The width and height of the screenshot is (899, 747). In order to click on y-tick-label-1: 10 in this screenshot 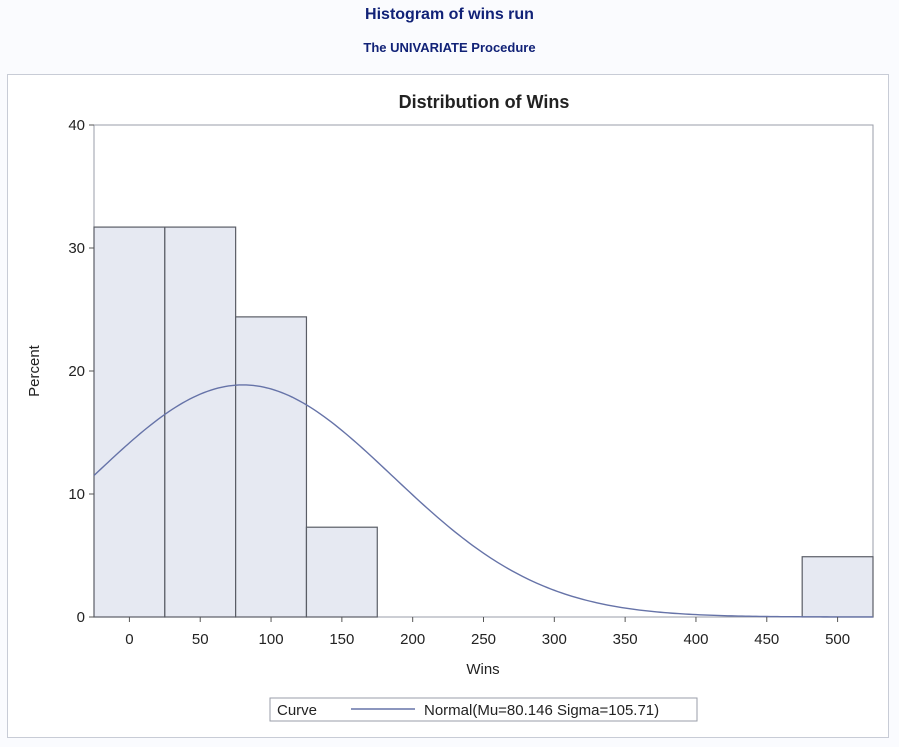, I will do `click(76, 494)`.